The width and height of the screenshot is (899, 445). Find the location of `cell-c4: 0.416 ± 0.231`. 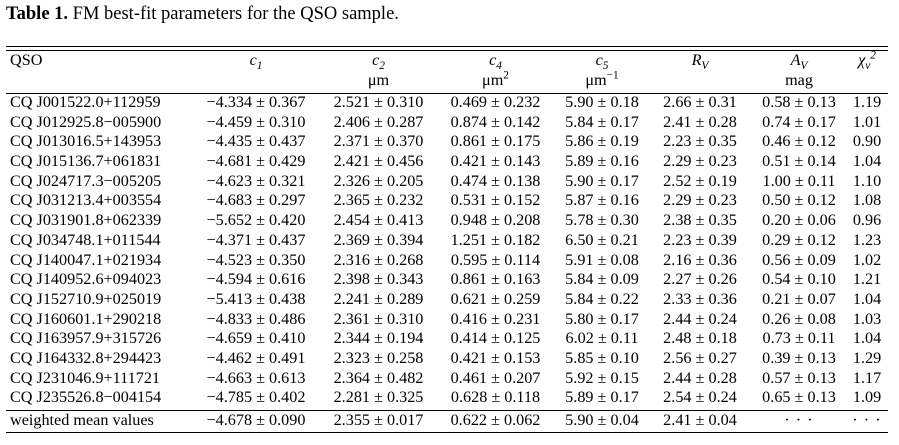

cell-c4: 0.416 ± 0.231 is located at coordinates (495, 318).